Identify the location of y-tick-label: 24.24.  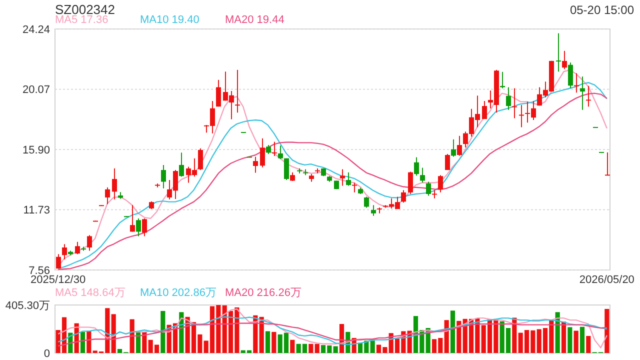
(36, 30).